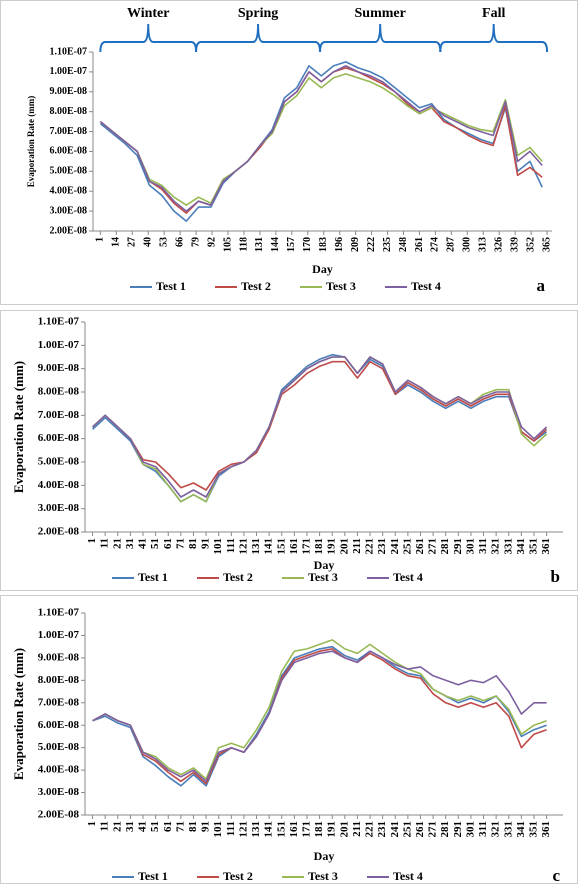  Describe the element at coordinates (433, 546) in the screenshot. I see `x-tick-label: 271` at that location.